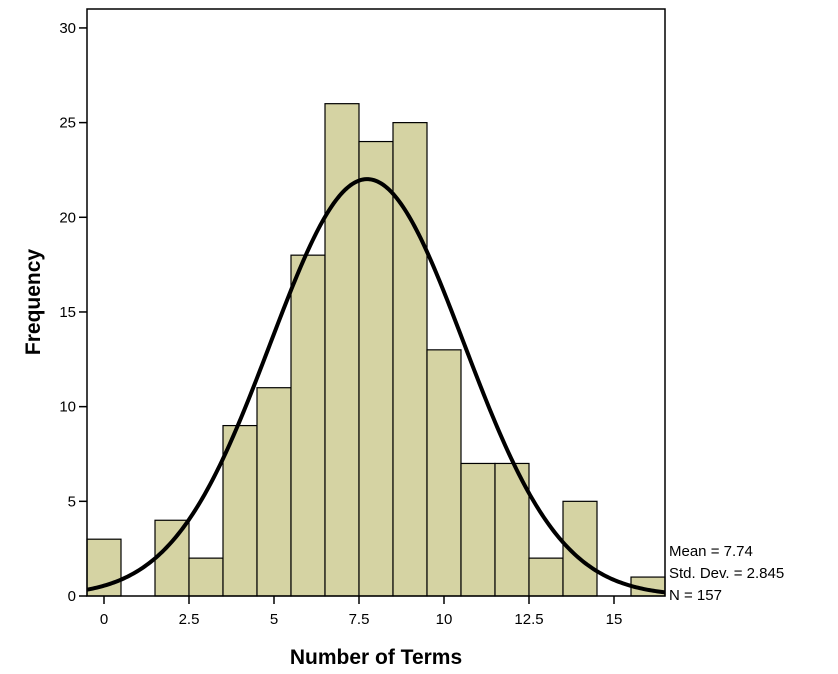 This screenshot has width=838, height=674. Describe the element at coordinates (67, 312) in the screenshot. I see `y-tick-label: 15` at that location.